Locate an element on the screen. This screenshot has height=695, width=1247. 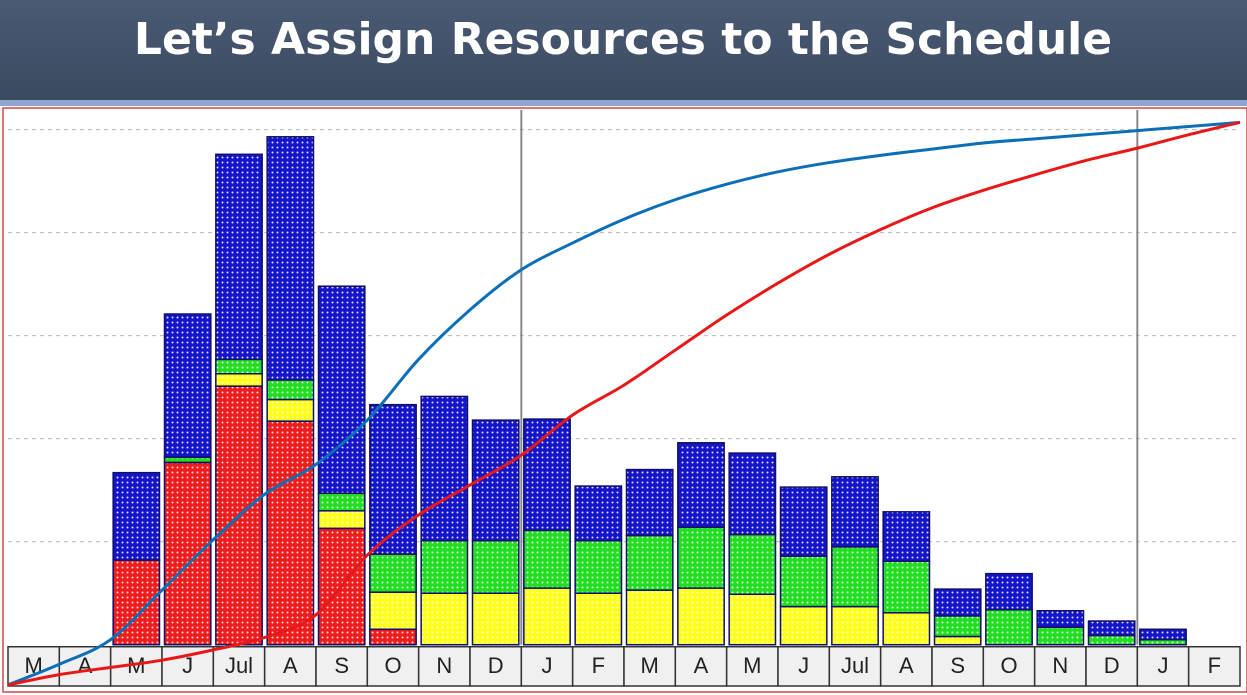
header is located at coordinates (623, 50).